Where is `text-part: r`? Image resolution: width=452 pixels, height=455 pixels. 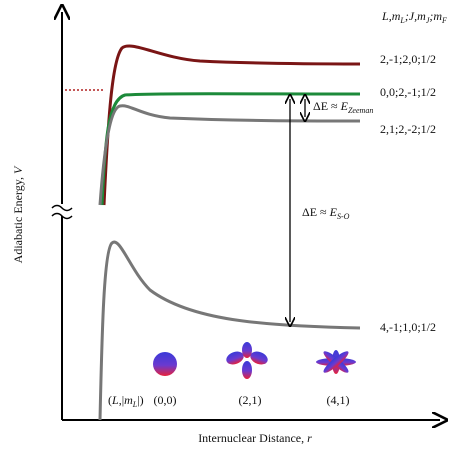 text-part: r is located at coordinates (309, 438).